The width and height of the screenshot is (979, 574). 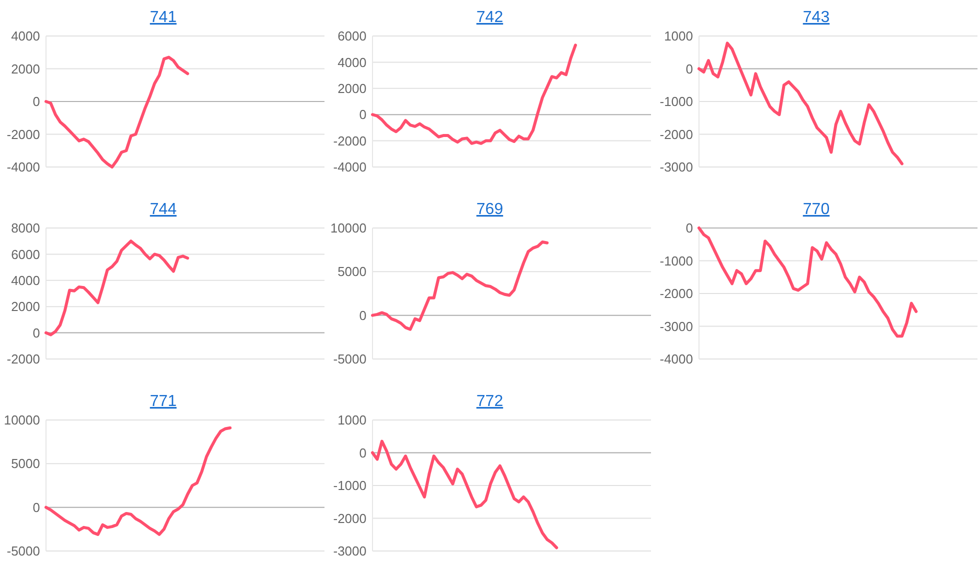 What do you see at coordinates (163, 17) in the screenshot?
I see `chart-title: 741` at bounding box center [163, 17].